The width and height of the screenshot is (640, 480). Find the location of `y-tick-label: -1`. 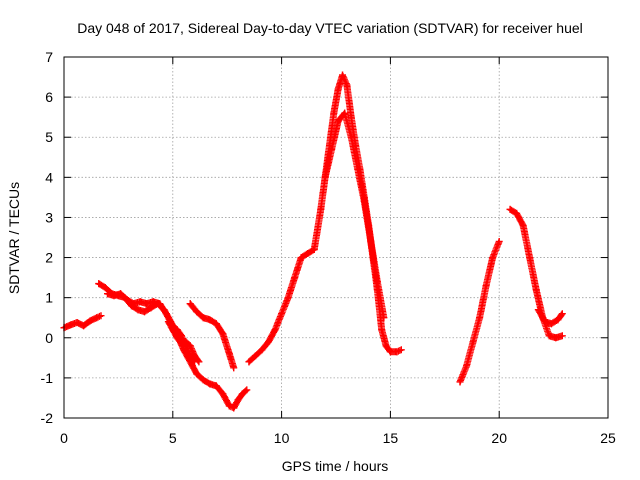

y-tick-label: -1 is located at coordinates (47, 378).